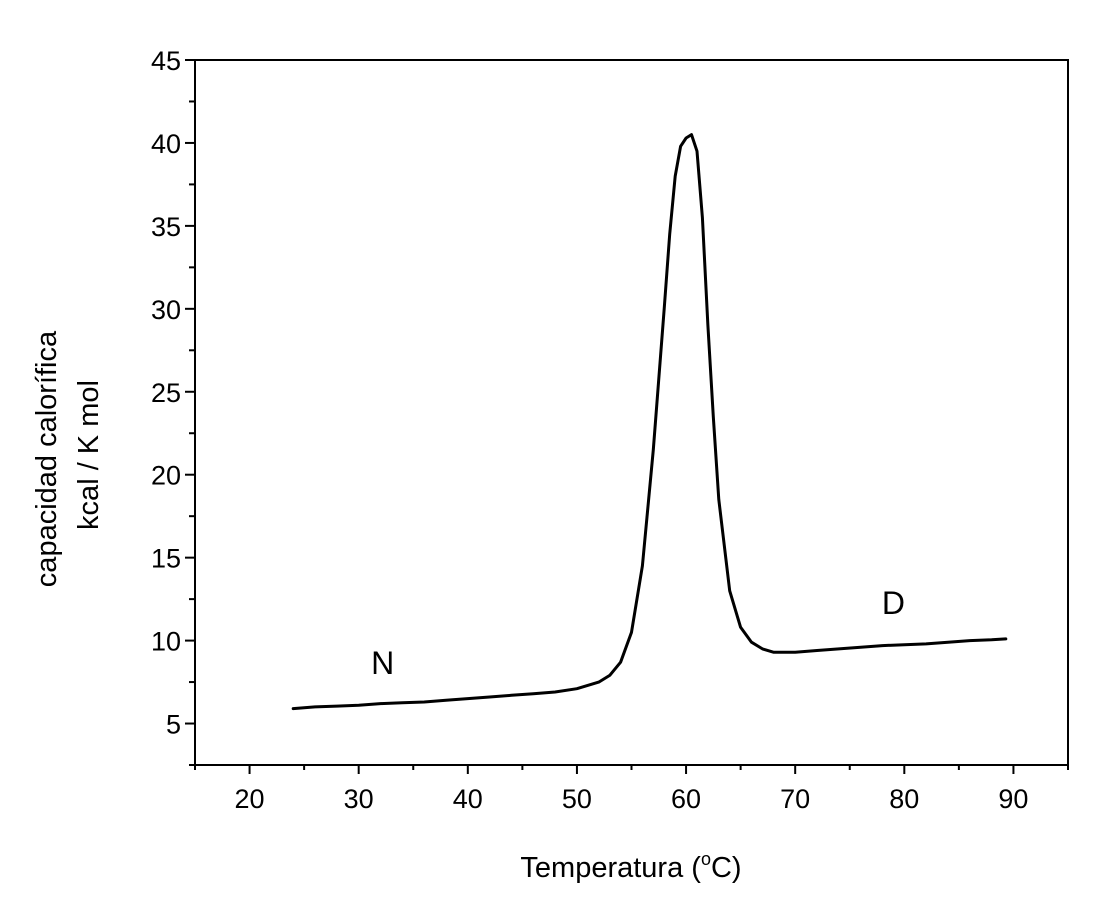 The width and height of the screenshot is (1100, 918). What do you see at coordinates (166, 476) in the screenshot?
I see `y-tick-label: 20` at bounding box center [166, 476].